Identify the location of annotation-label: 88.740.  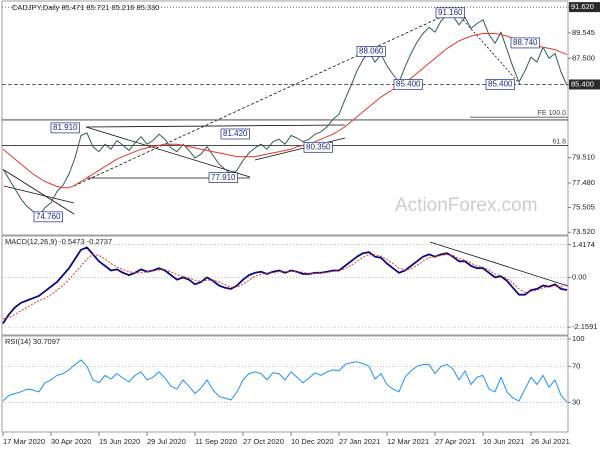
(525, 42).